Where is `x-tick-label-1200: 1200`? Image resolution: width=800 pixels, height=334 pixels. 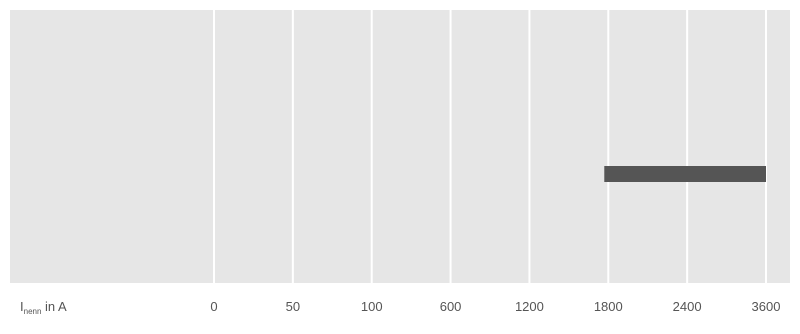 x-tick-label-1200: 1200 is located at coordinates (529, 306).